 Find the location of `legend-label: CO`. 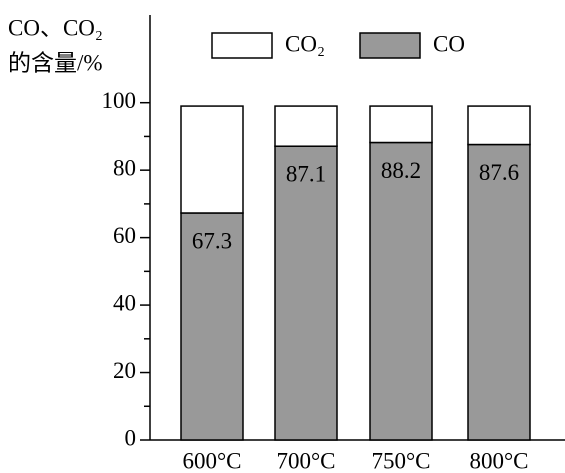

legend-label: CO is located at coordinates (449, 43).